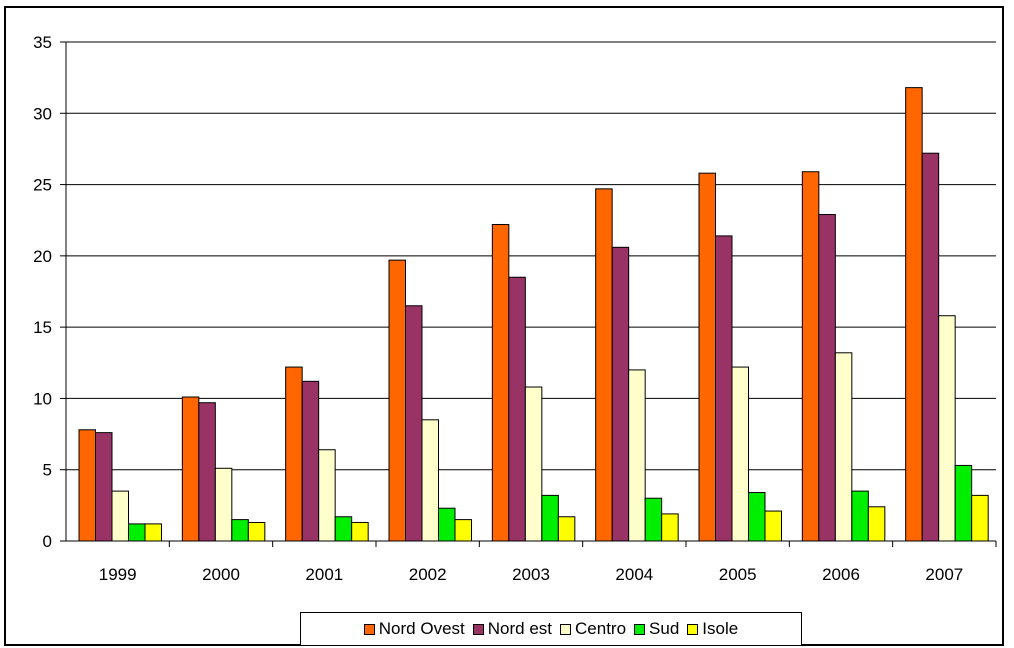 Image resolution: width=1014 pixels, height=648 pixels. I want to click on y-tick-label: 0, so click(47, 541).